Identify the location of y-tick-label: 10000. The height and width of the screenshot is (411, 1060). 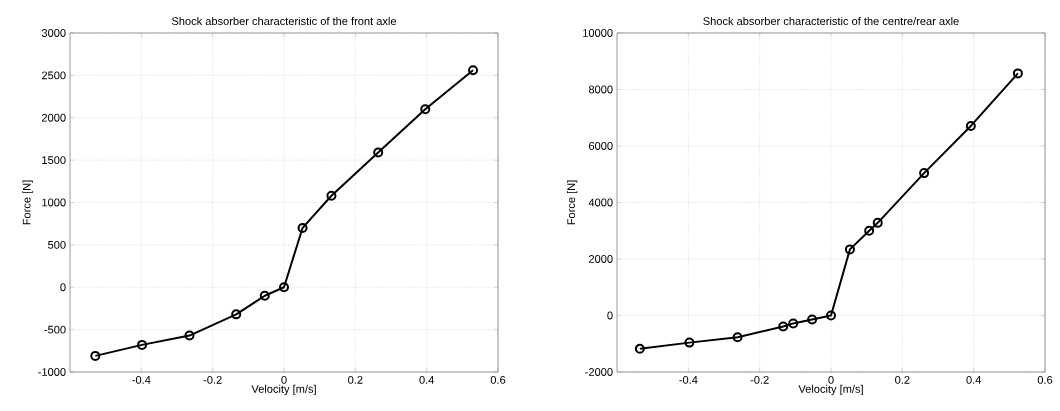
(598, 33).